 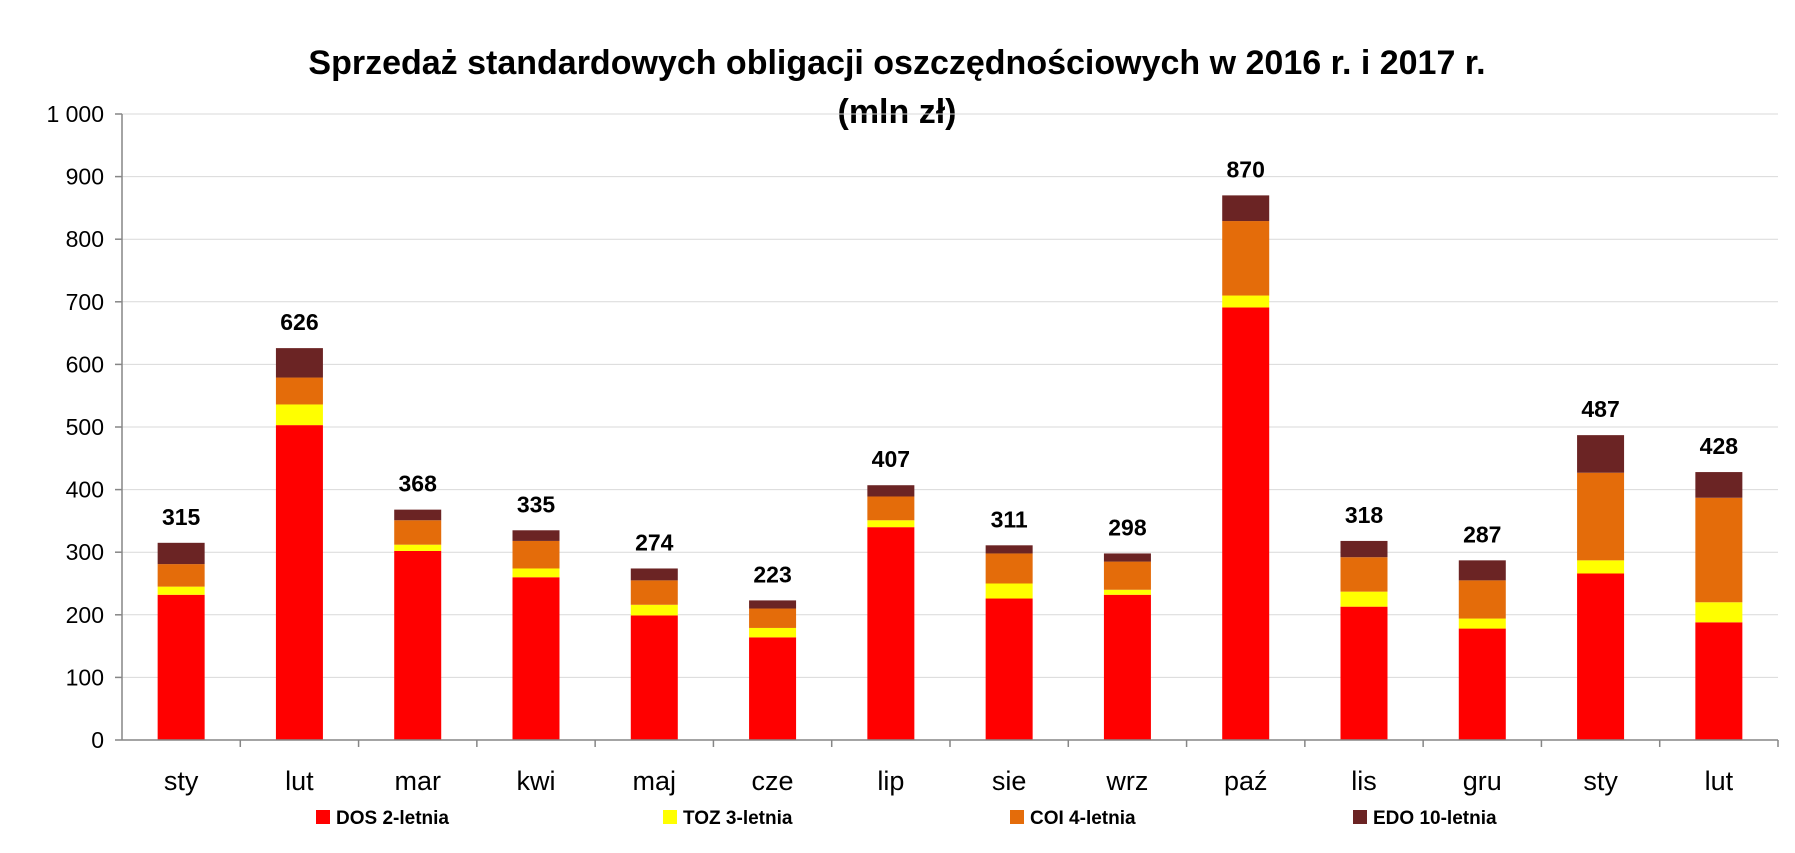 What do you see at coordinates (536, 504) in the screenshot?
I see `total-label: 335` at bounding box center [536, 504].